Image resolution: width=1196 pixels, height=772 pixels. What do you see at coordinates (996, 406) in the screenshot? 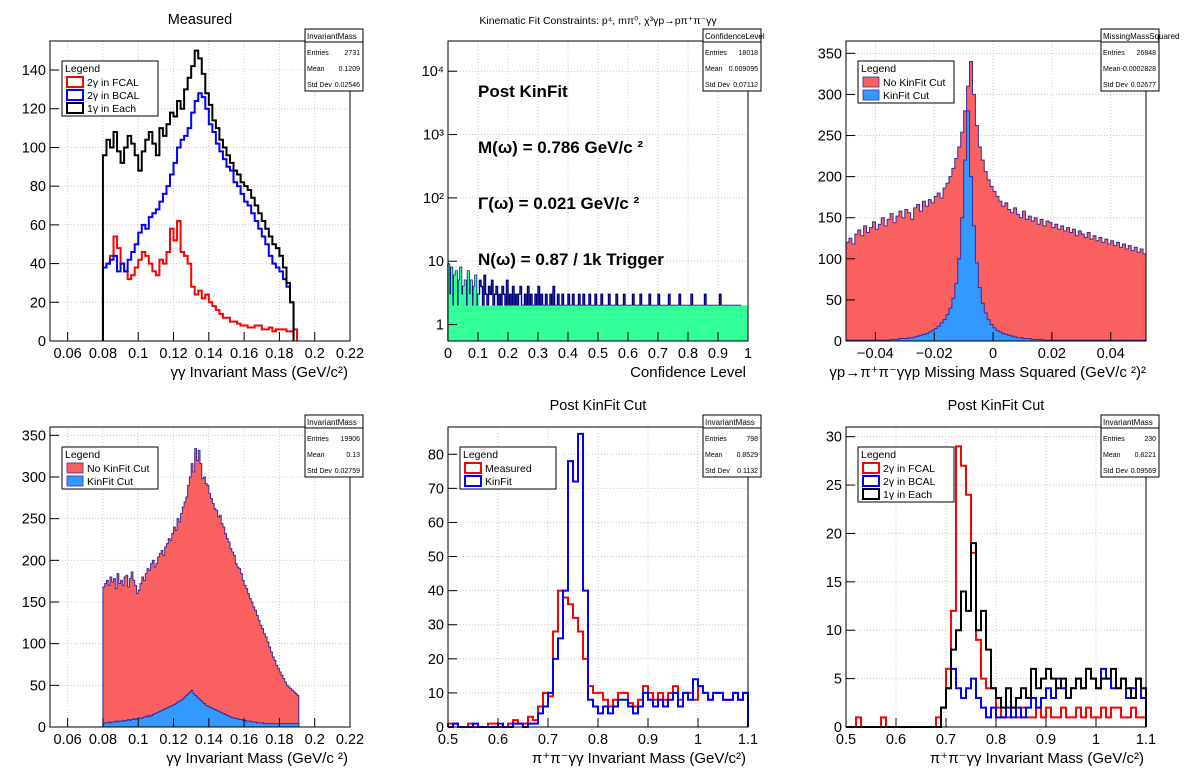
I see `chart-title: Post KinFit Cut` at bounding box center [996, 406].